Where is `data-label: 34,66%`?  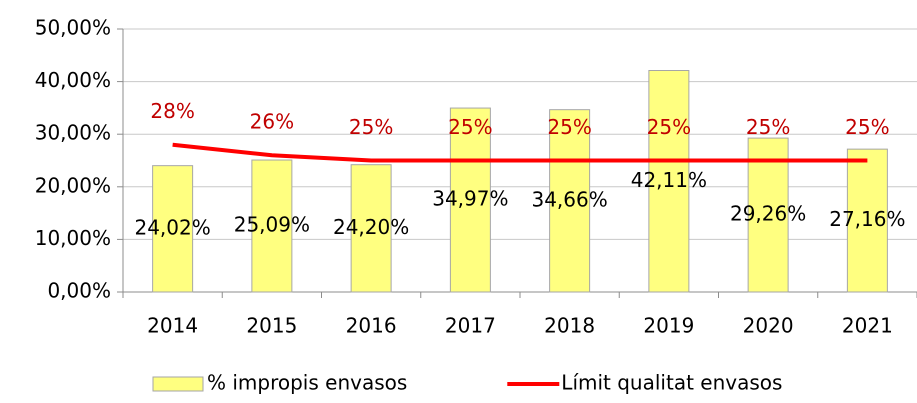 data-label: 34,66% is located at coordinates (569, 199).